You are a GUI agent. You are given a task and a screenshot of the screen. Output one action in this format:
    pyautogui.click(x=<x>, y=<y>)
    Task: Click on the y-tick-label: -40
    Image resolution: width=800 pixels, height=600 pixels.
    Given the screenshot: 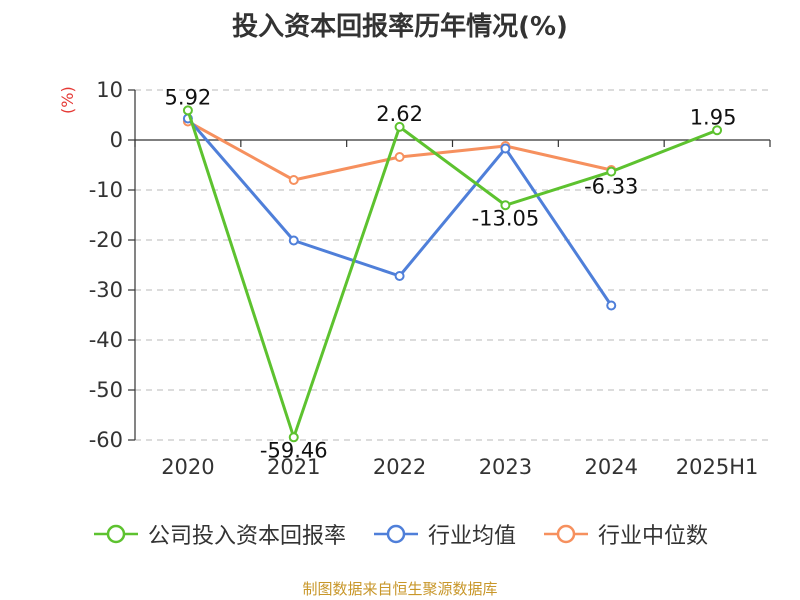 What is the action you would take?
    pyautogui.click(x=106, y=340)
    